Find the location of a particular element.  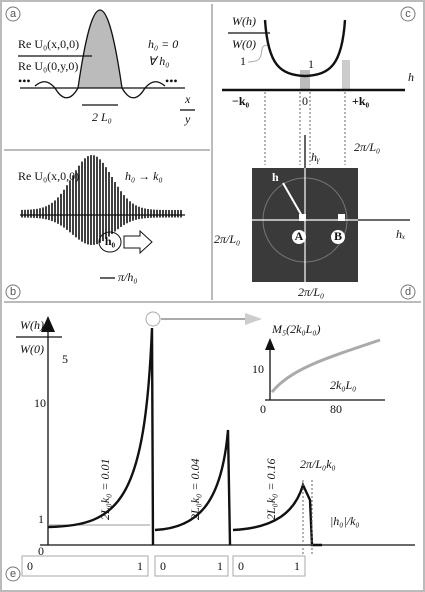

panel-label: a is located at coordinates (13, 14).